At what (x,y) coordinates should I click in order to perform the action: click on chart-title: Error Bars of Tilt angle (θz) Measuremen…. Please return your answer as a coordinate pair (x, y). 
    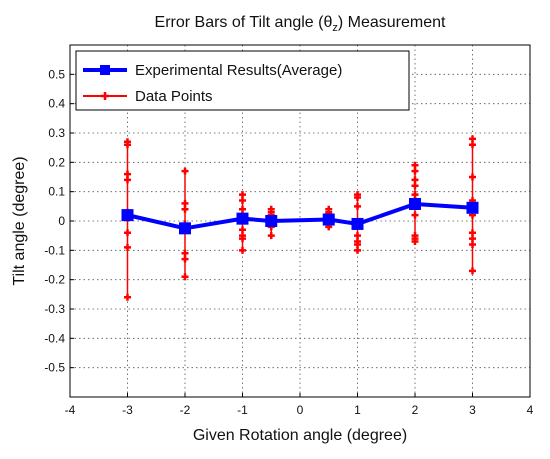
    Looking at the image, I should click on (301, 24).